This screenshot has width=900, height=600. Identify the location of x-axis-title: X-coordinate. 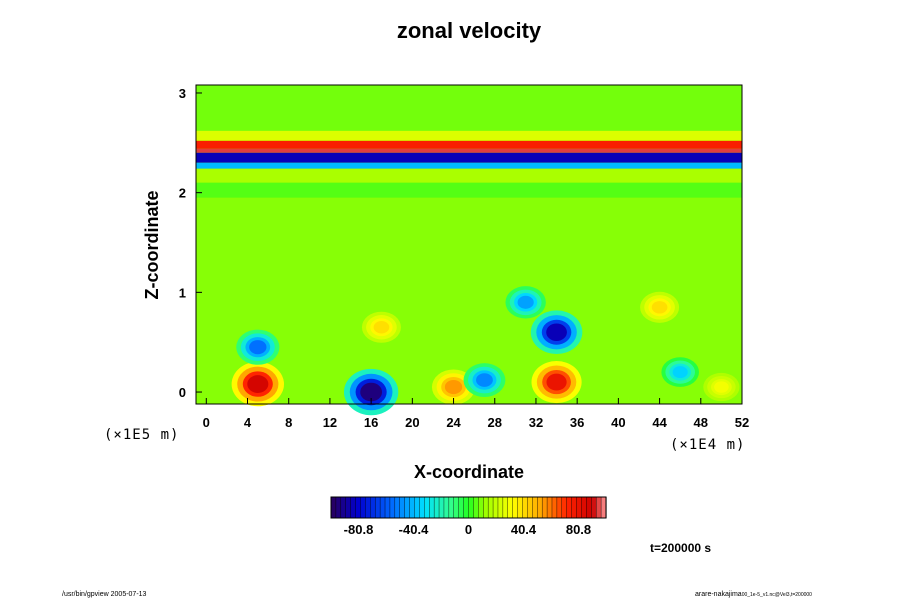
(469, 472).